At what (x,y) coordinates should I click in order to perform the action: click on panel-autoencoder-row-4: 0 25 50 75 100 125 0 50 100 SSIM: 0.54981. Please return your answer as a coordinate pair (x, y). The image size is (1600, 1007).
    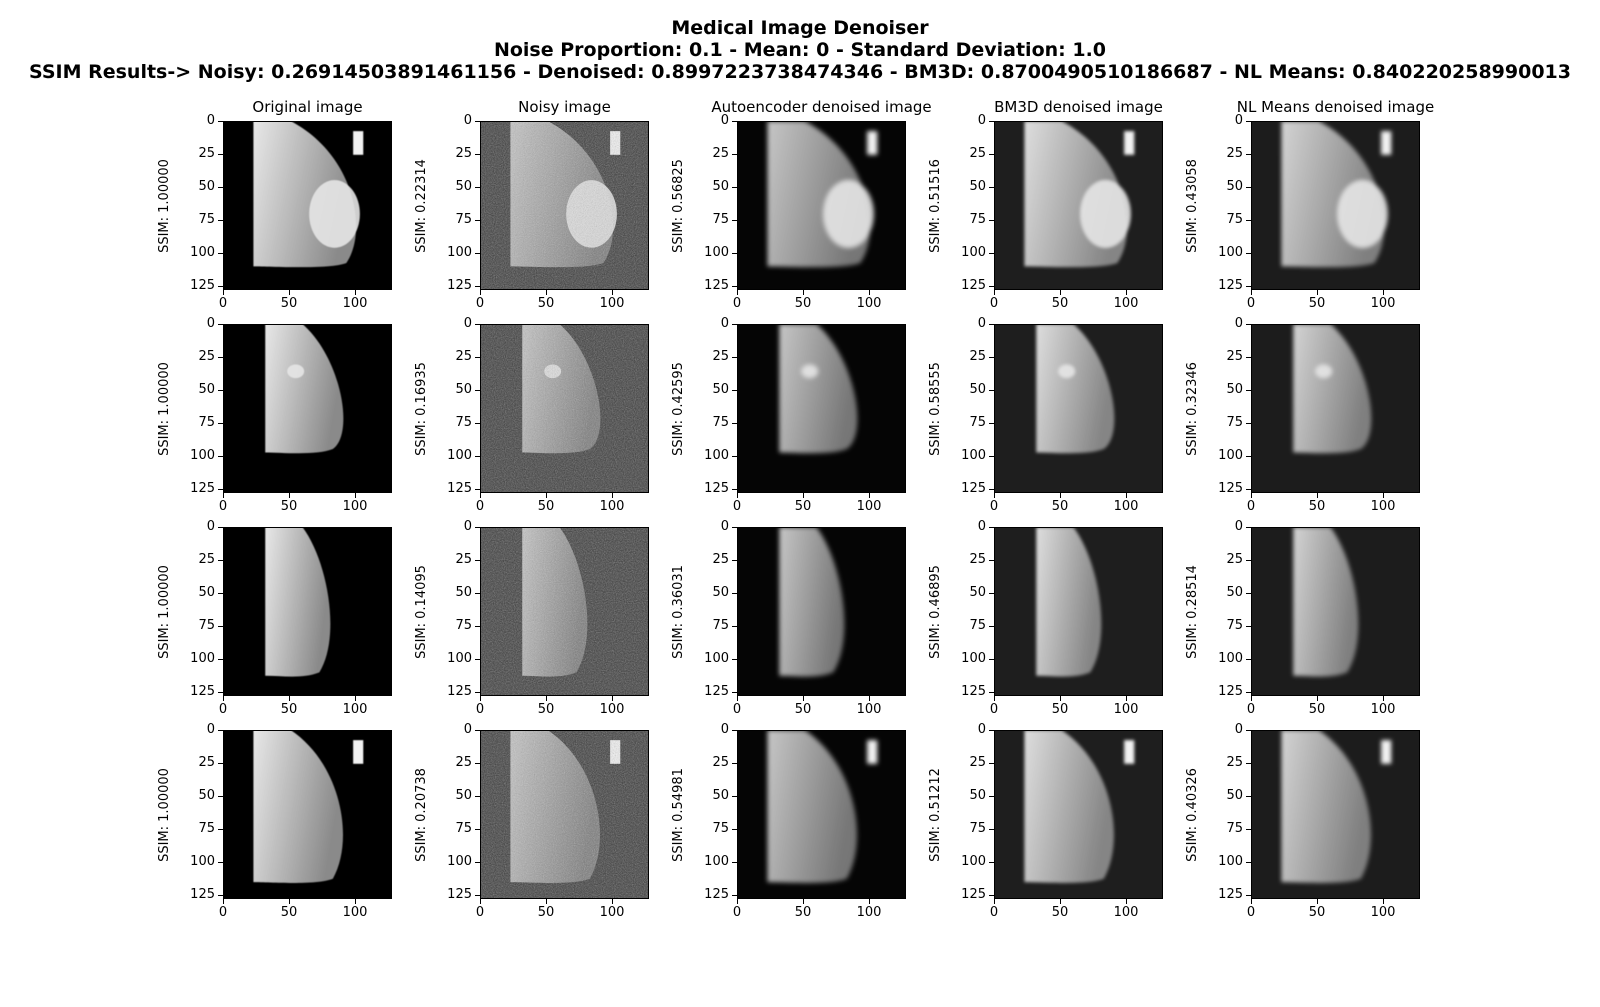
    Looking at the image, I should click on (788, 821).